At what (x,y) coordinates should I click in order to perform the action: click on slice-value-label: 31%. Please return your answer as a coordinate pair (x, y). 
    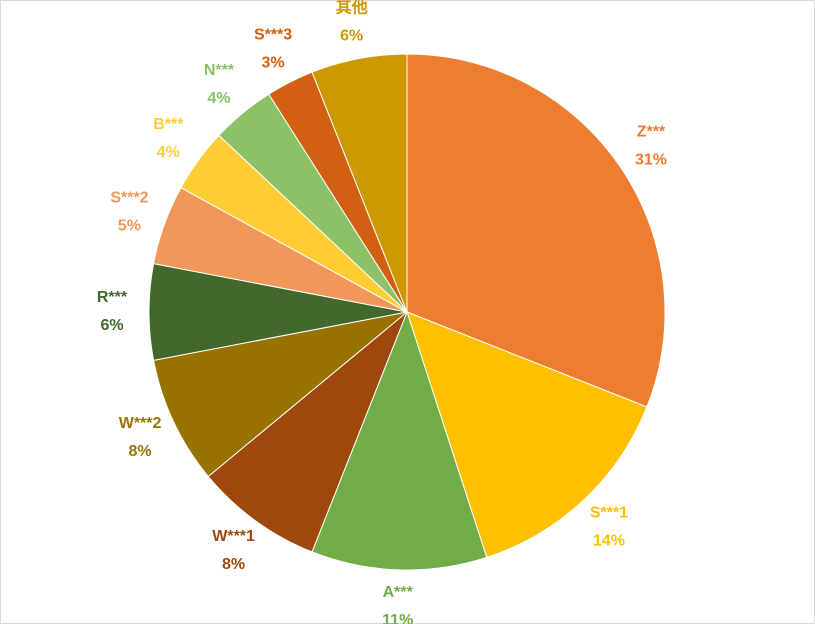
    Looking at the image, I should click on (651, 159).